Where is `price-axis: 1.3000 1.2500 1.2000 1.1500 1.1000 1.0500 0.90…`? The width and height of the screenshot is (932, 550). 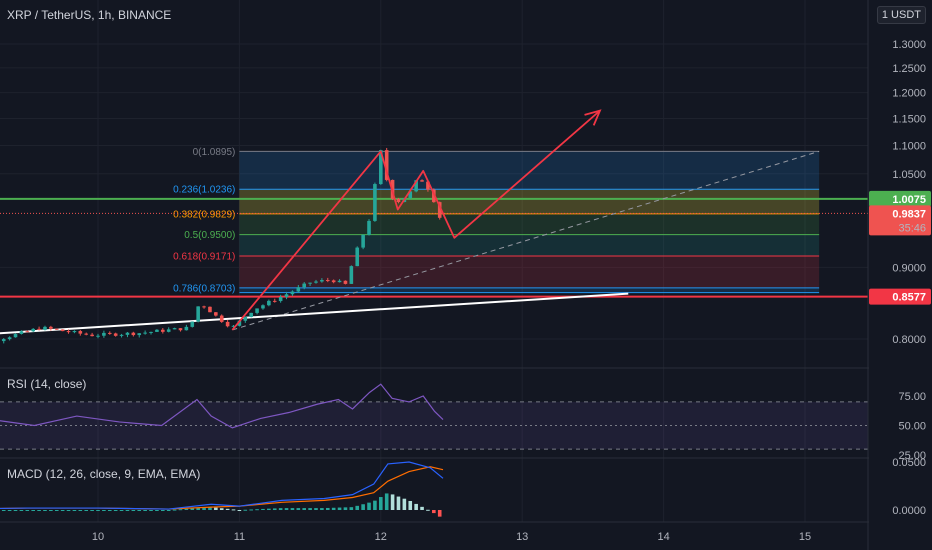 price-axis: 1.3000 1.2500 1.2000 1.1500 1.1000 1.0500 0.90… is located at coordinates (900, 275).